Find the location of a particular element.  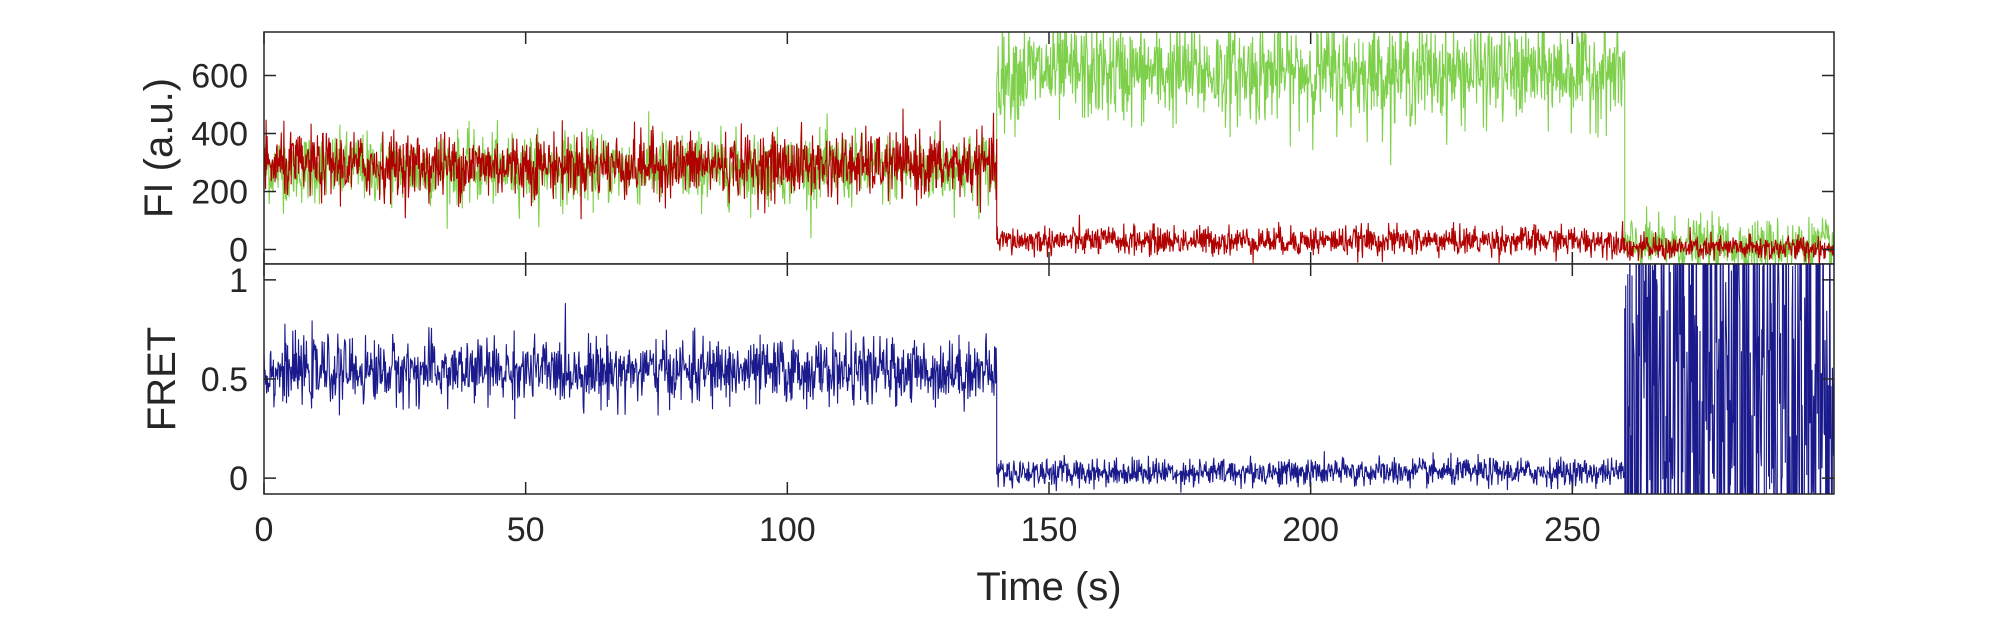

time-xtick-label: 100 is located at coordinates (787, 530).